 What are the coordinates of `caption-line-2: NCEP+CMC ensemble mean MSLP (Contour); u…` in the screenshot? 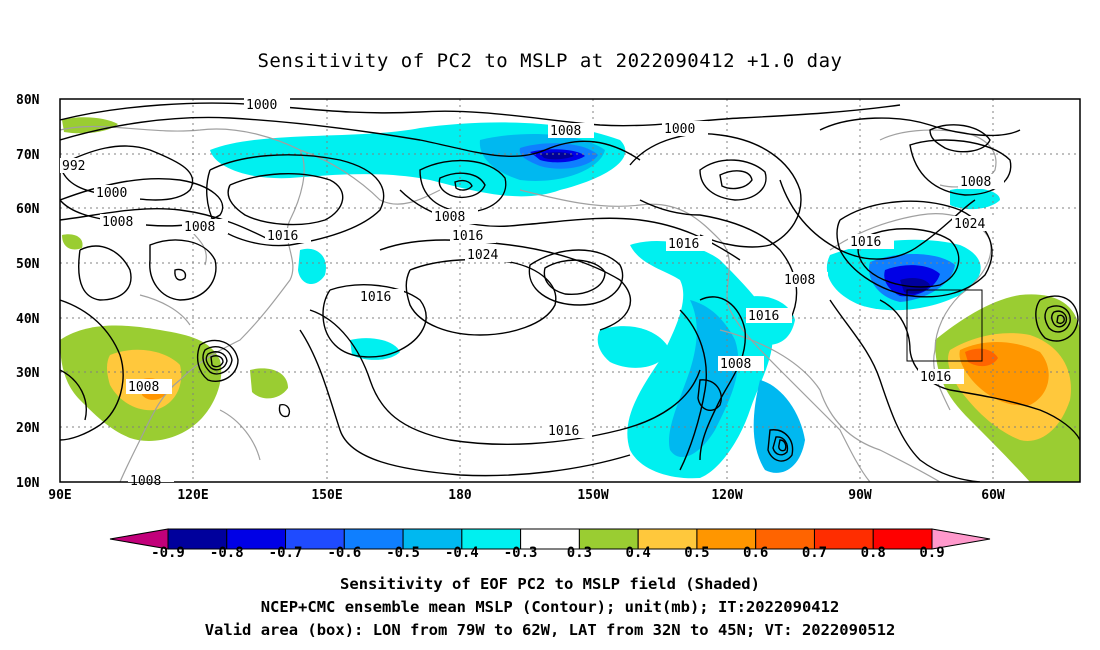 It's located at (550, 607).